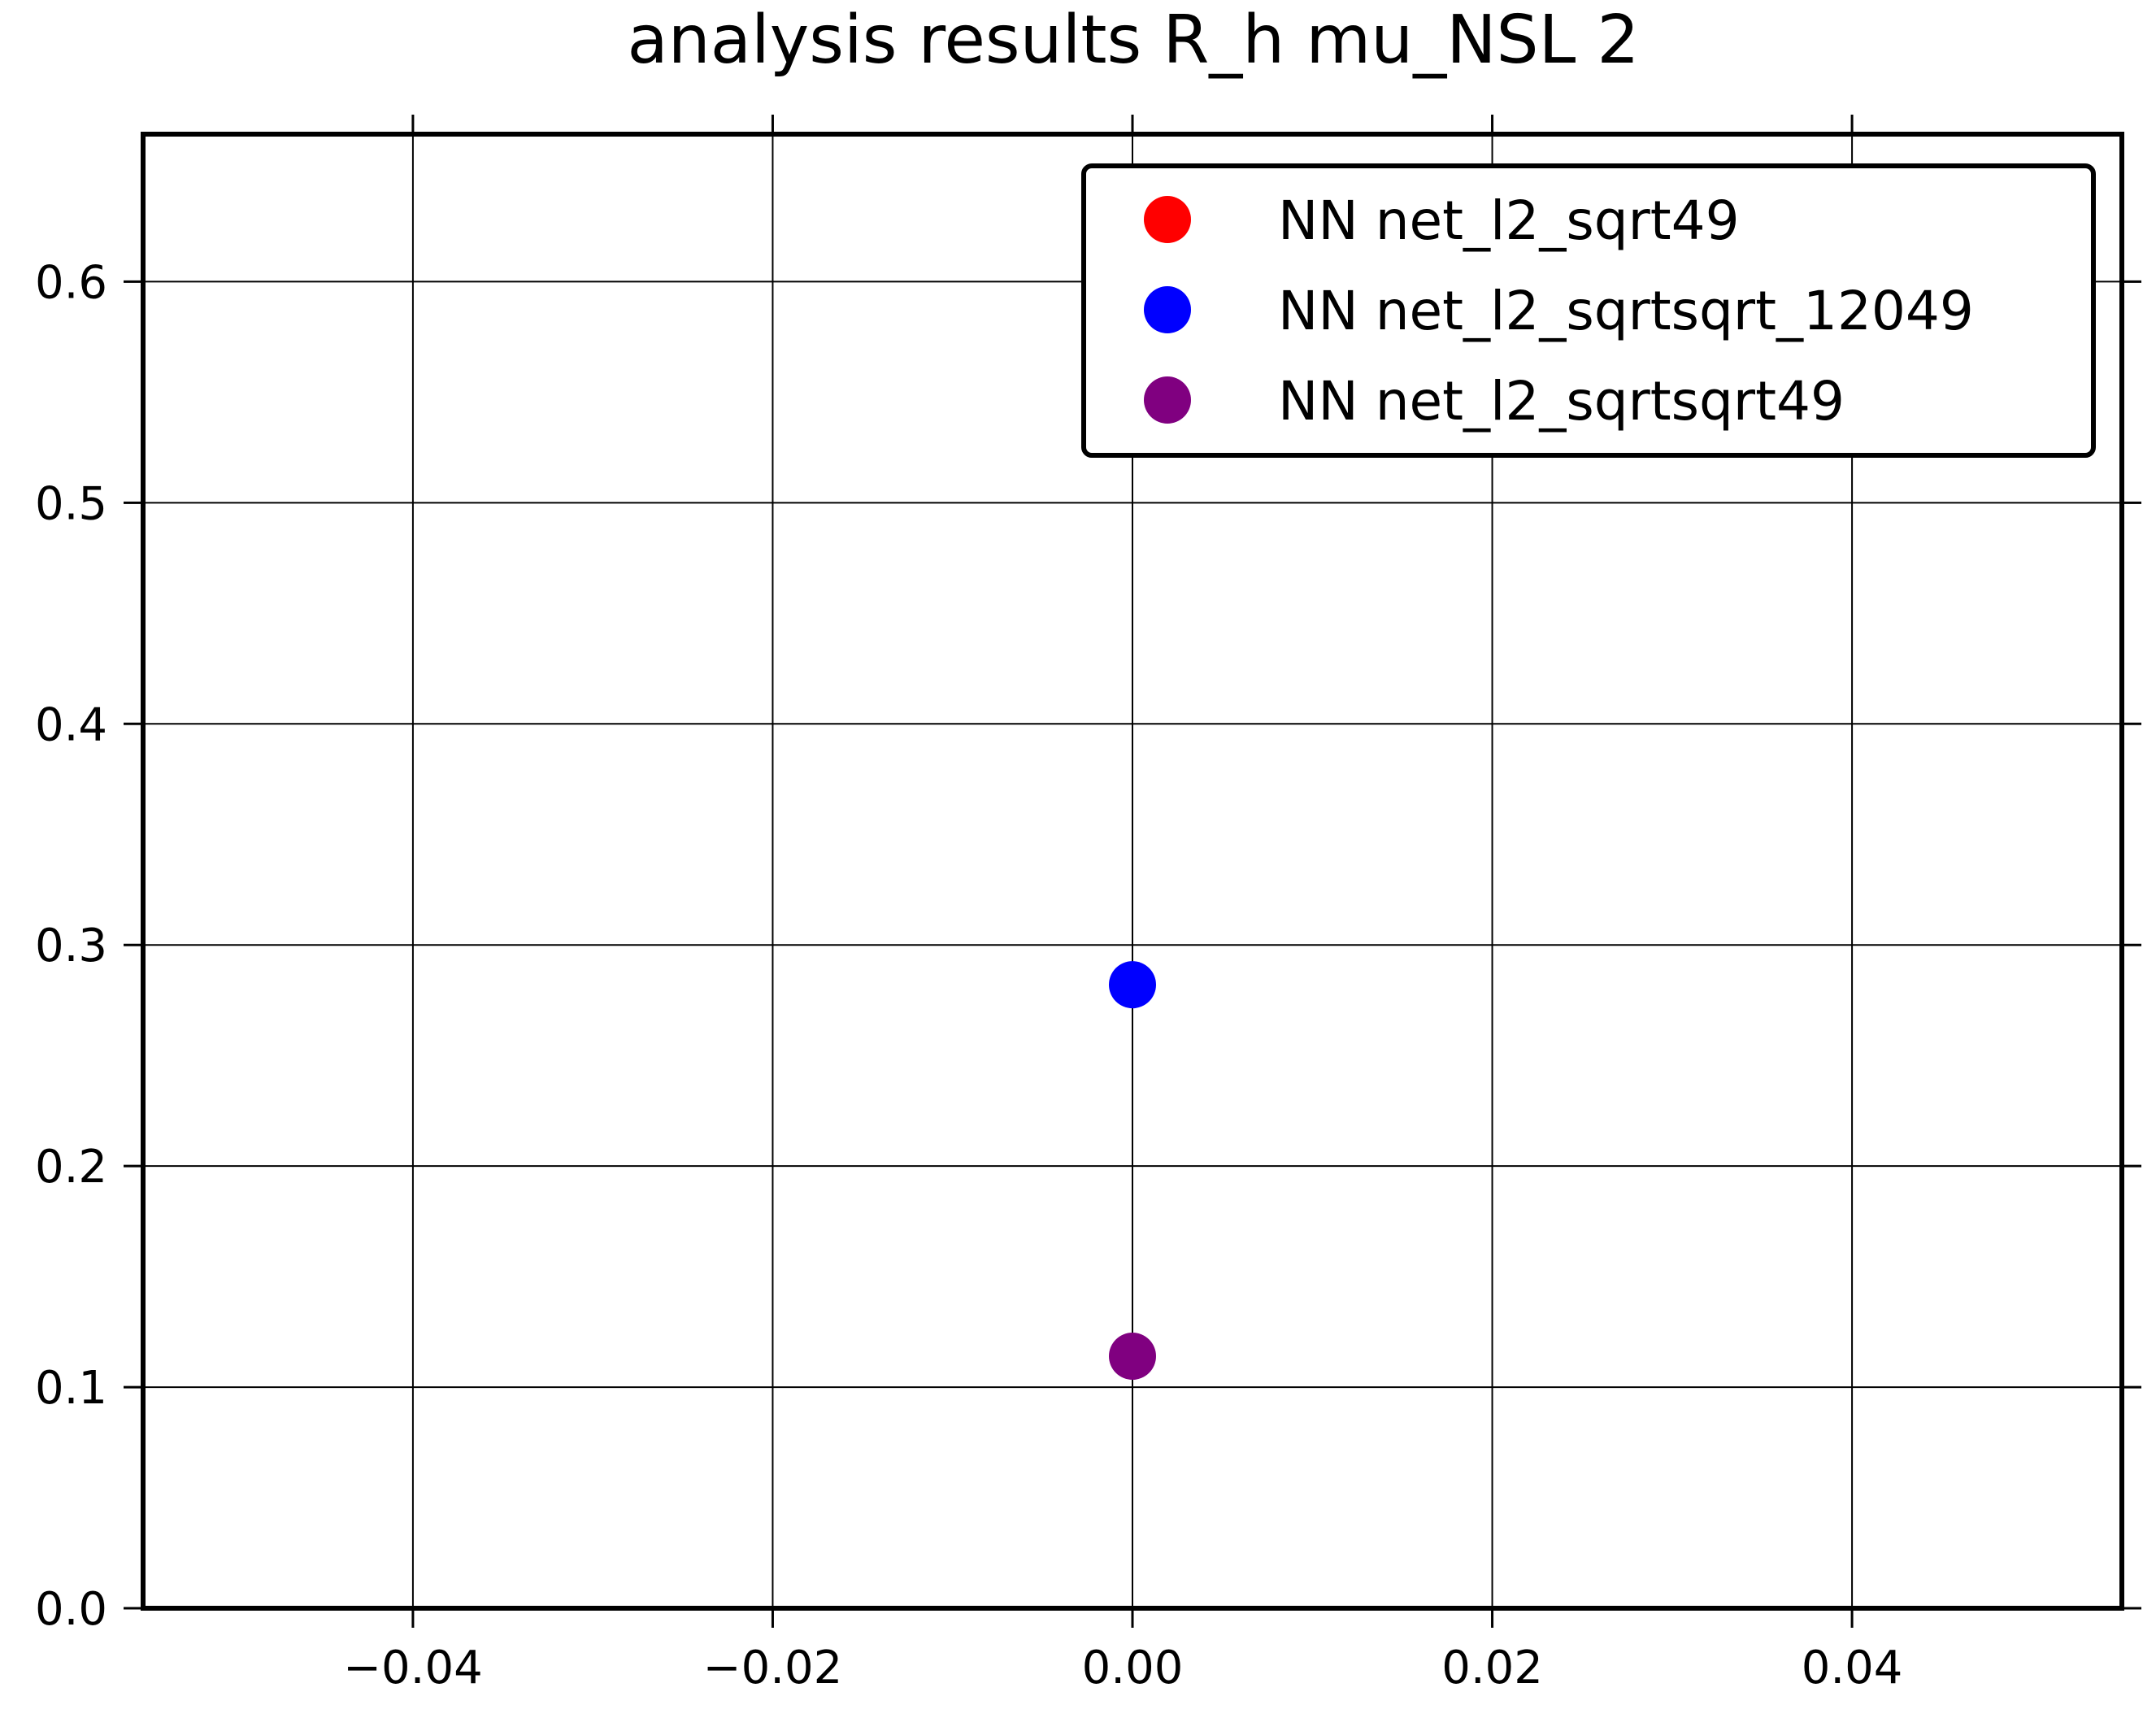 Image resolution: width=2156 pixels, height=1718 pixels. I want to click on x-tick-label: −0.02, so click(773, 1668).